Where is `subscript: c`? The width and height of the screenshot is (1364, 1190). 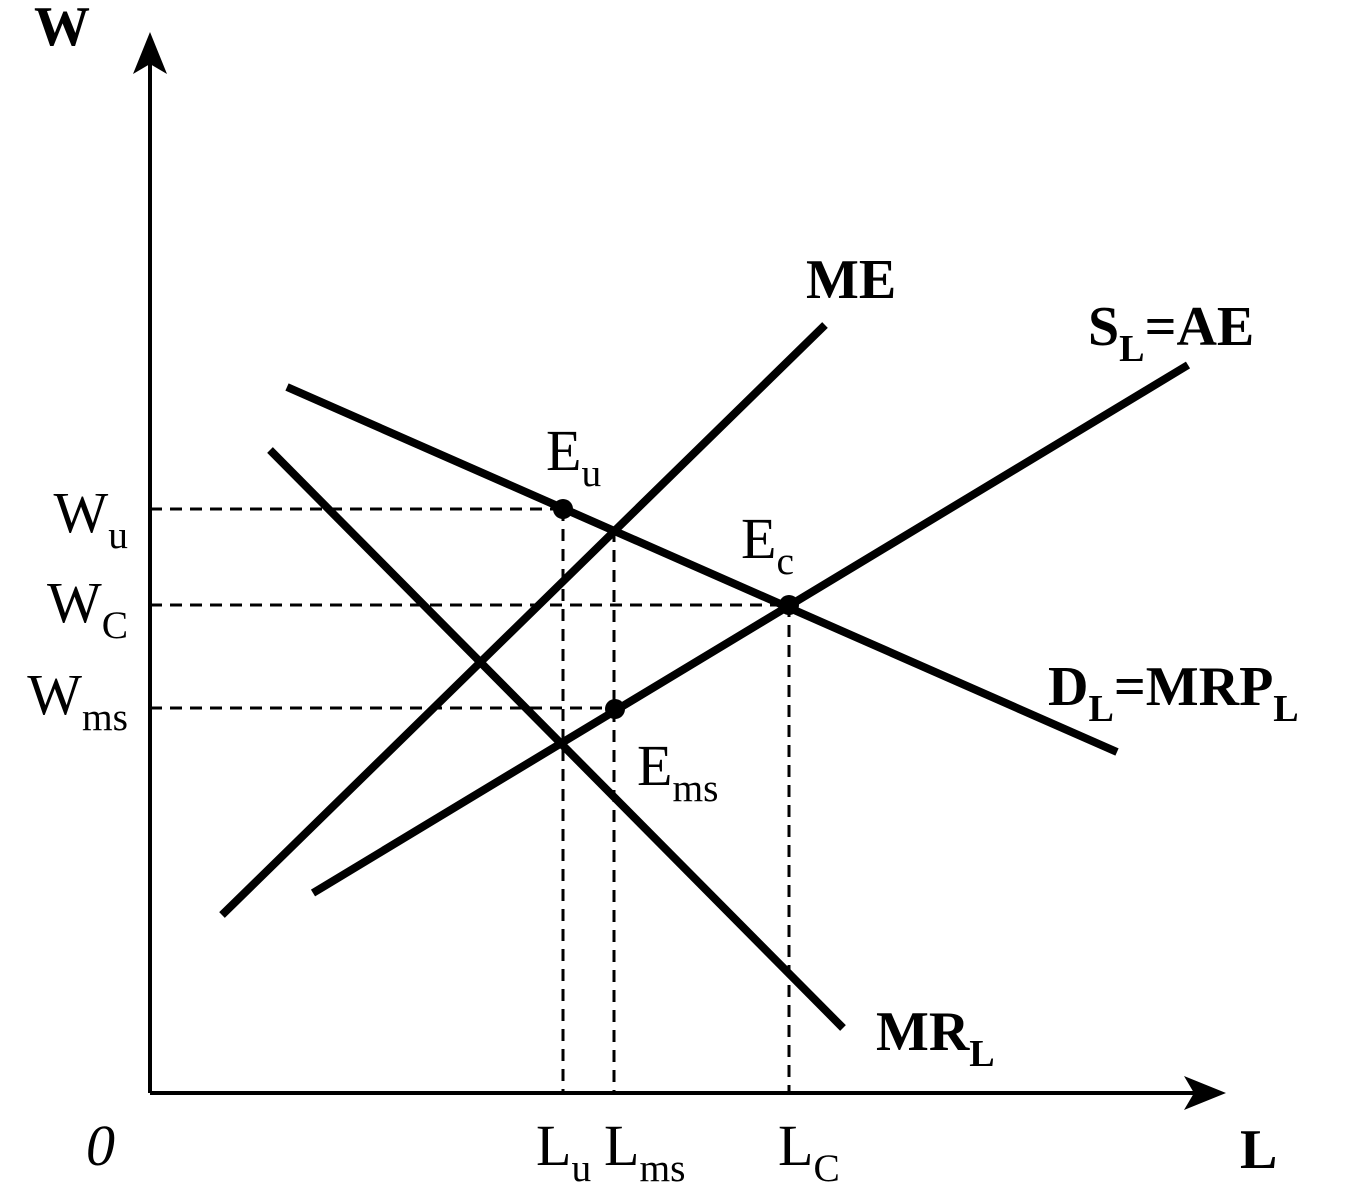 subscript: c is located at coordinates (785, 561).